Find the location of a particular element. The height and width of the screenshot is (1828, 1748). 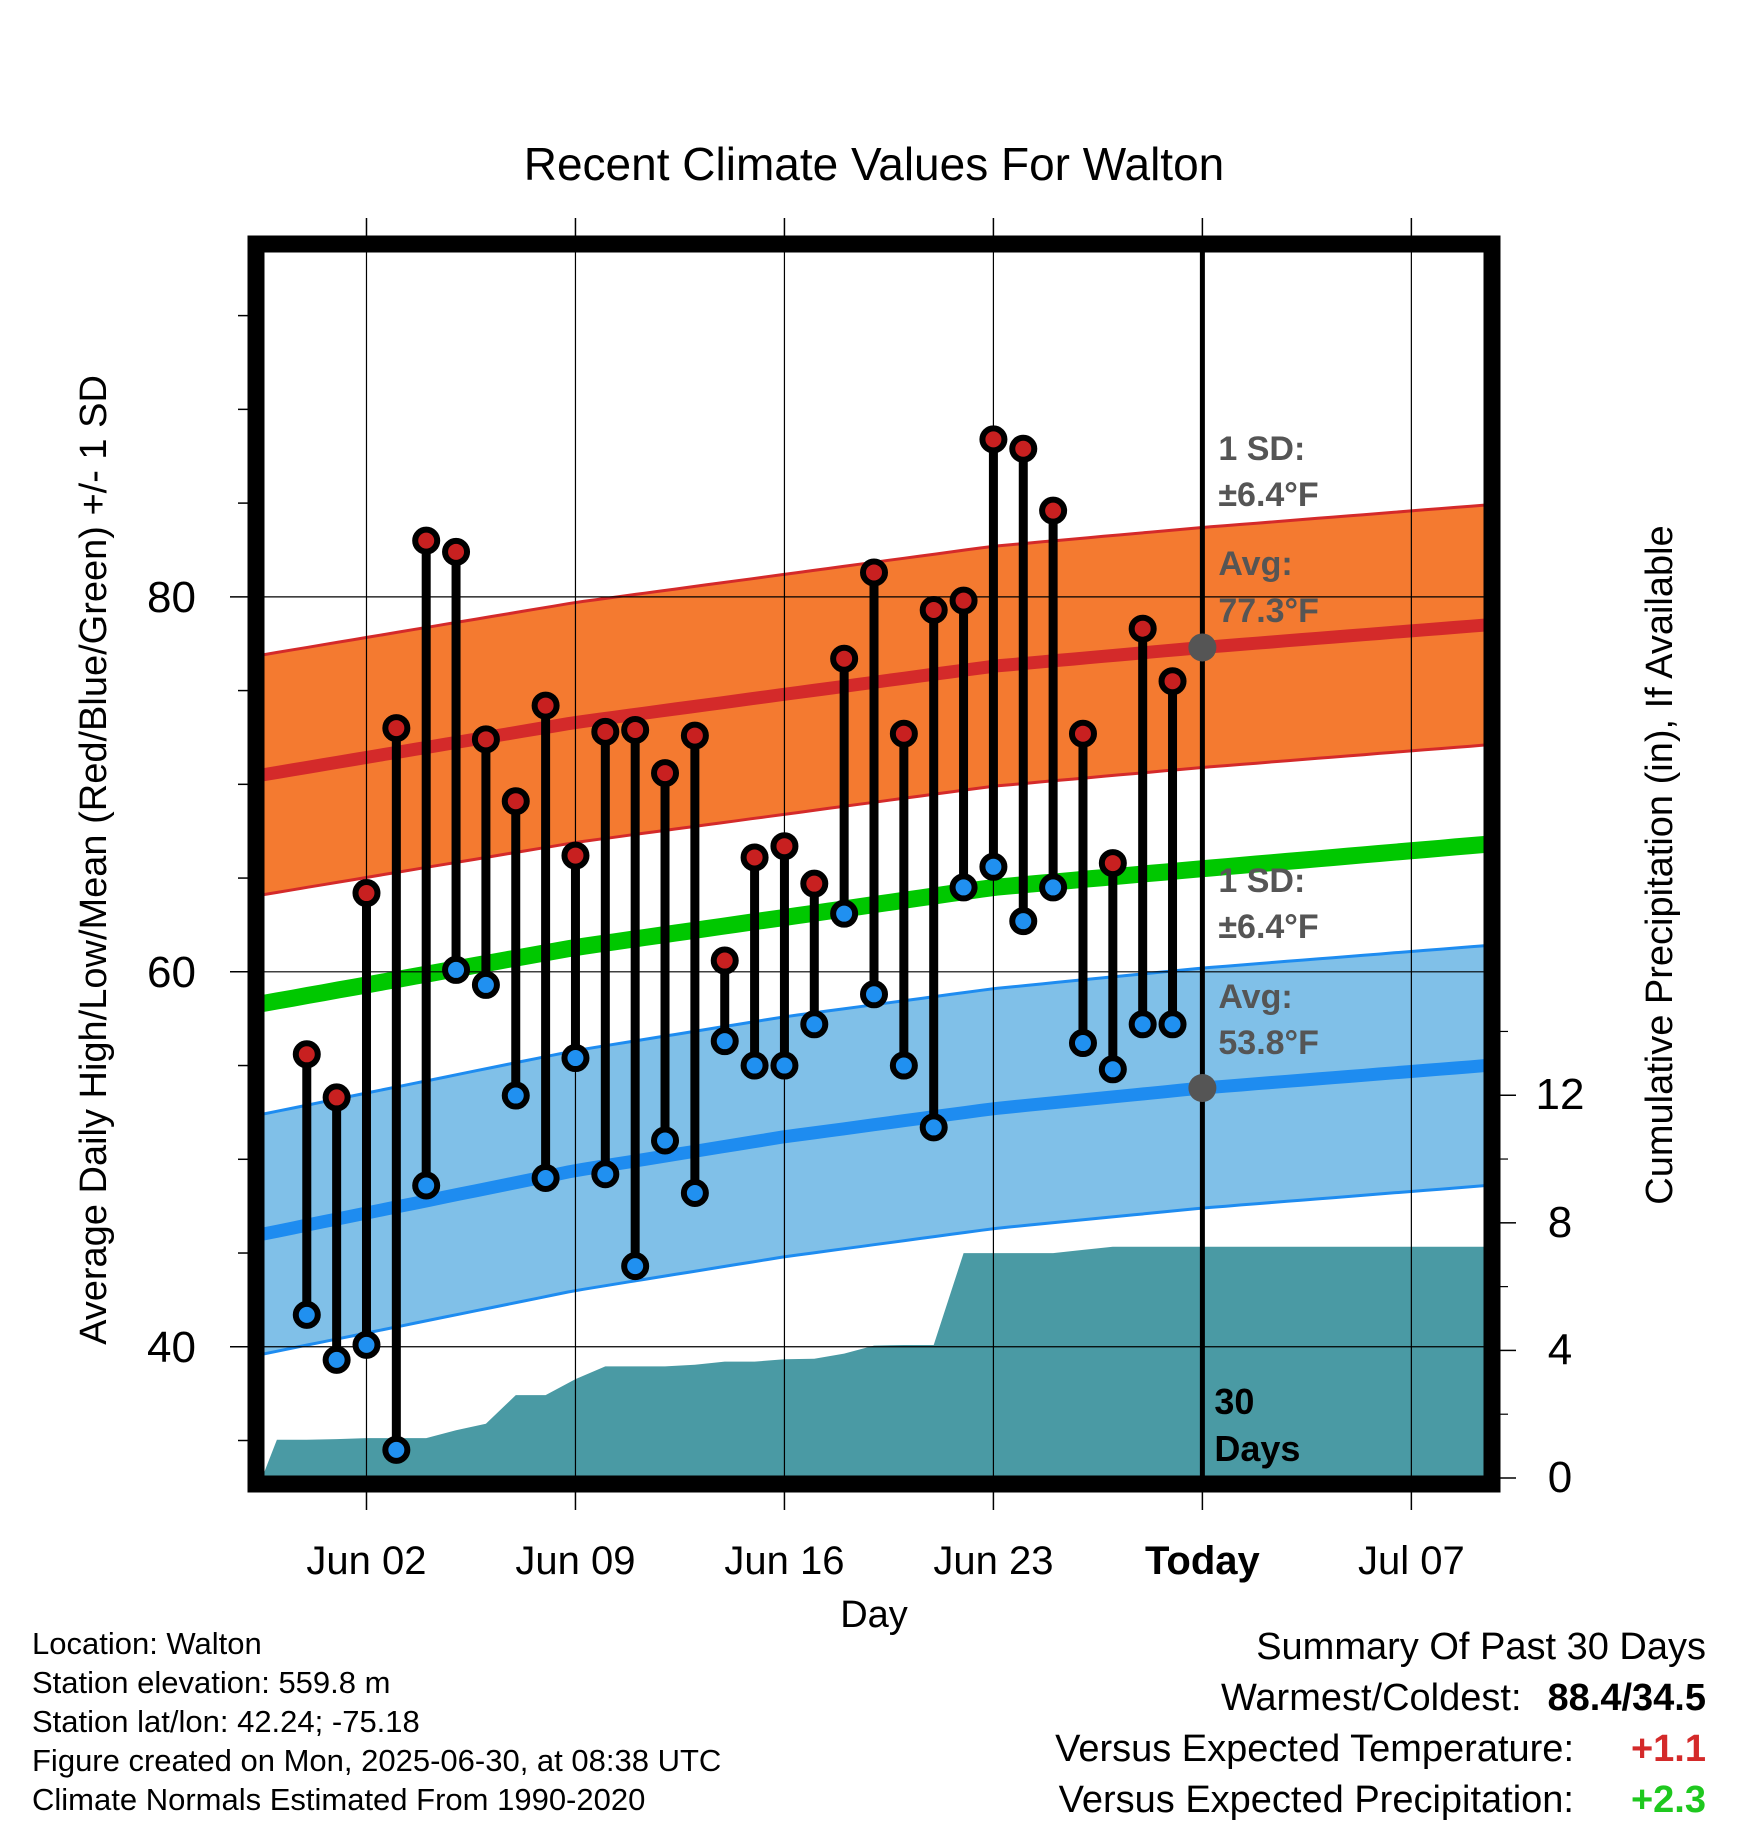

precip-departure-row: Versus Expected Precipitation: +2.3 is located at coordinates (1380, 1800).